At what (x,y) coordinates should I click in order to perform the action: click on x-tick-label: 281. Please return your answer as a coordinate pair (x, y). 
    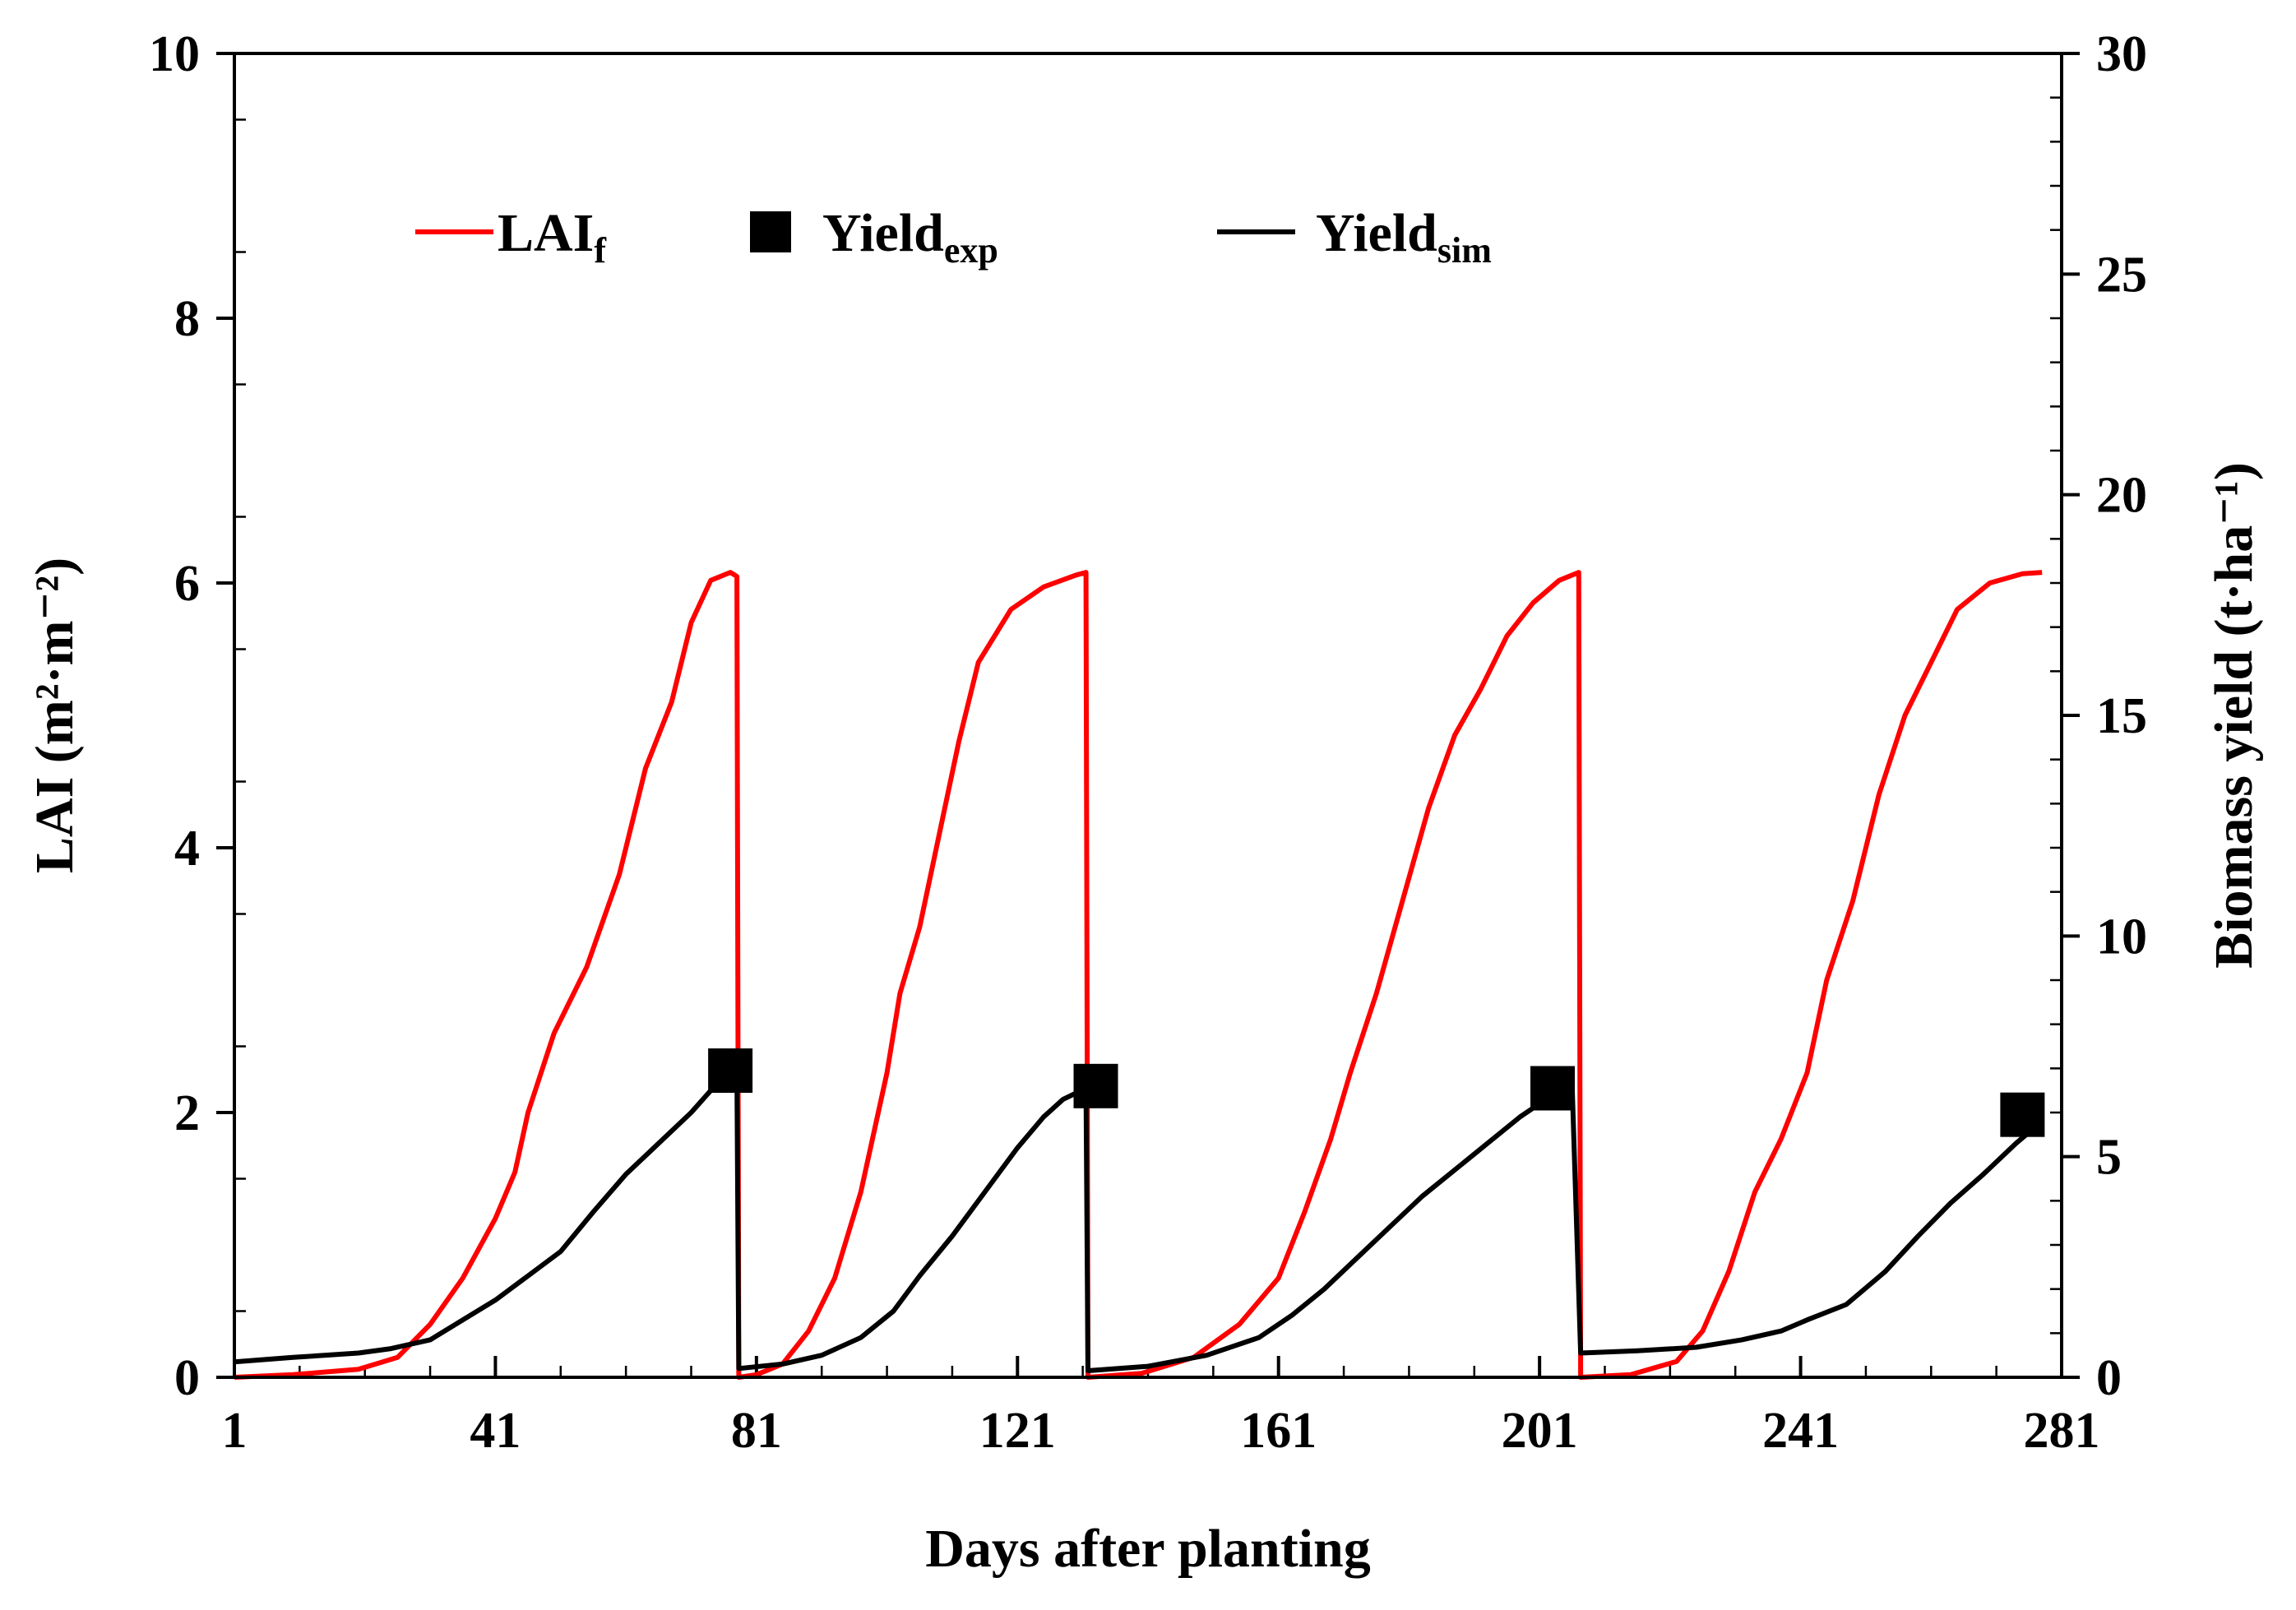
    Looking at the image, I should click on (2062, 1431).